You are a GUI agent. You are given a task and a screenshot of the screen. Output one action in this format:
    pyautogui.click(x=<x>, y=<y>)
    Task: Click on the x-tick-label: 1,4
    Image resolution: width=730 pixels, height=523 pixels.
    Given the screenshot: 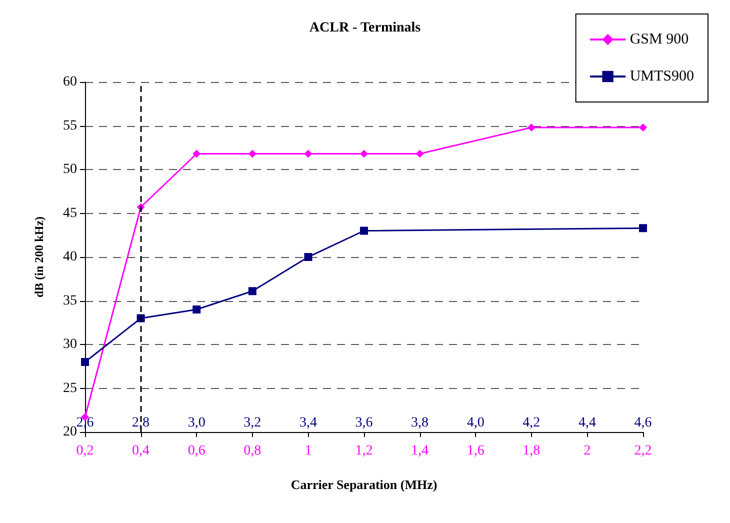 What is the action you would take?
    pyautogui.click(x=420, y=451)
    